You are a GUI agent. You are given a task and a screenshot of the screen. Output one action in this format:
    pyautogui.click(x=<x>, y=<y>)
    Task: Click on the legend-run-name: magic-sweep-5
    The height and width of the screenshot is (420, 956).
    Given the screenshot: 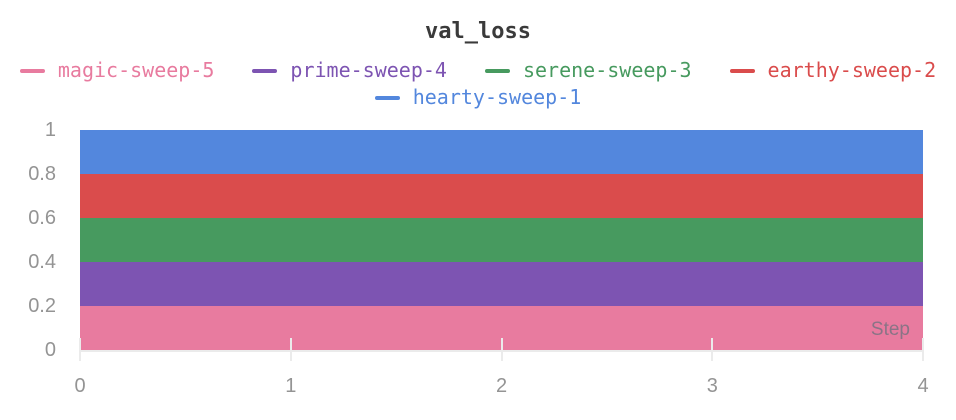 What is the action you would take?
    pyautogui.click(x=136, y=70)
    